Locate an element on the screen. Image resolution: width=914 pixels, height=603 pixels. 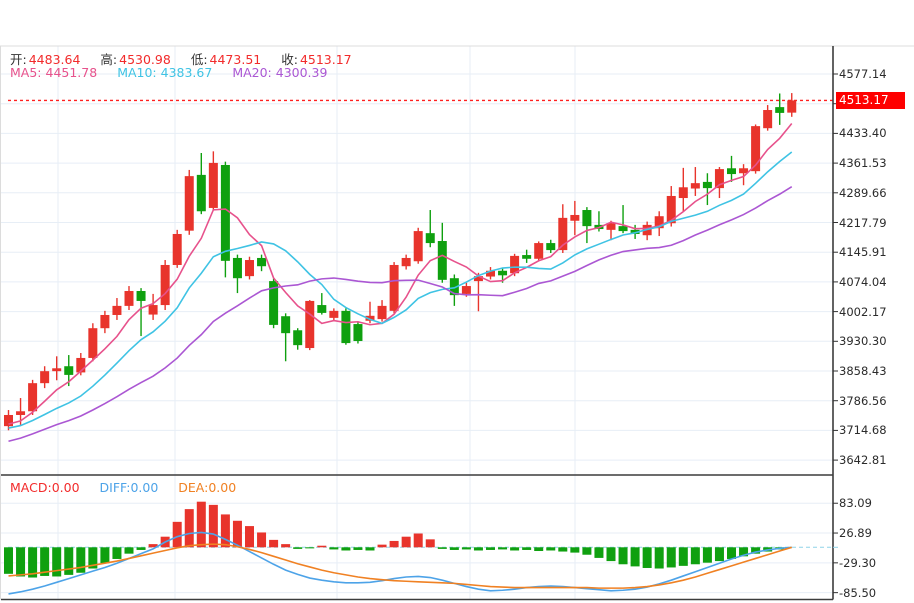
ohlc-readout: 开: 4483.64 高: 4530.98 低: 4473.51 收: 4513.17 is located at coordinates (189, 58).